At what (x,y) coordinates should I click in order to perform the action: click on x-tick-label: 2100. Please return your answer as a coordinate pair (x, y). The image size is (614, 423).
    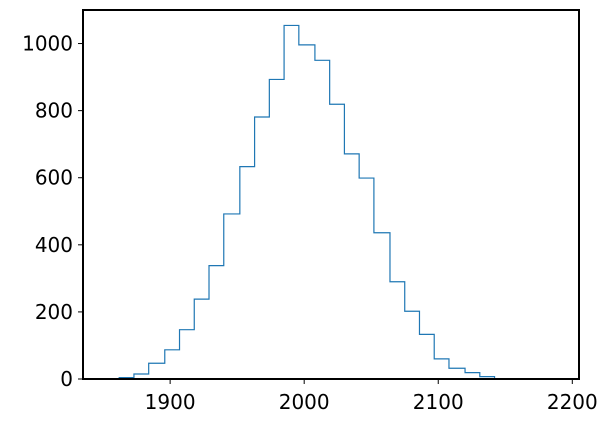
    Looking at the image, I should click on (438, 402).